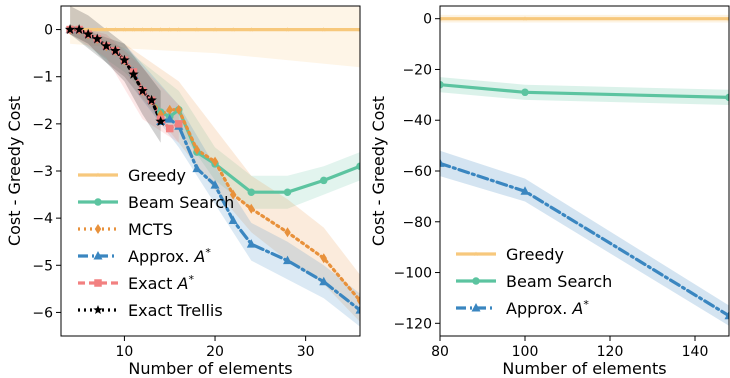 Image resolution: width=730 pixels, height=378 pixels. Describe the element at coordinates (417, 223) in the screenshot. I see `y-tick-label: −80` at that location.